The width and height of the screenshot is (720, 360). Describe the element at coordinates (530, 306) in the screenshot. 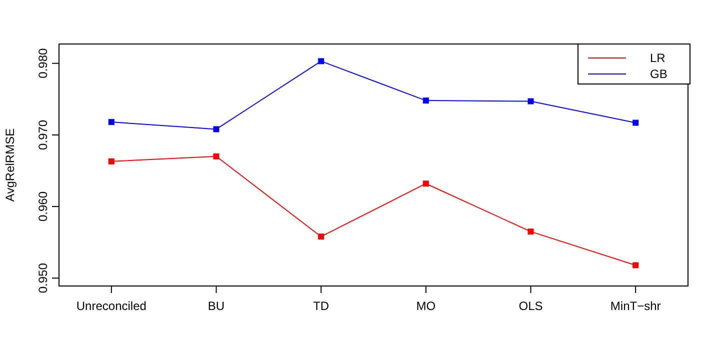

I see `x-tick-label: OLS` at that location.